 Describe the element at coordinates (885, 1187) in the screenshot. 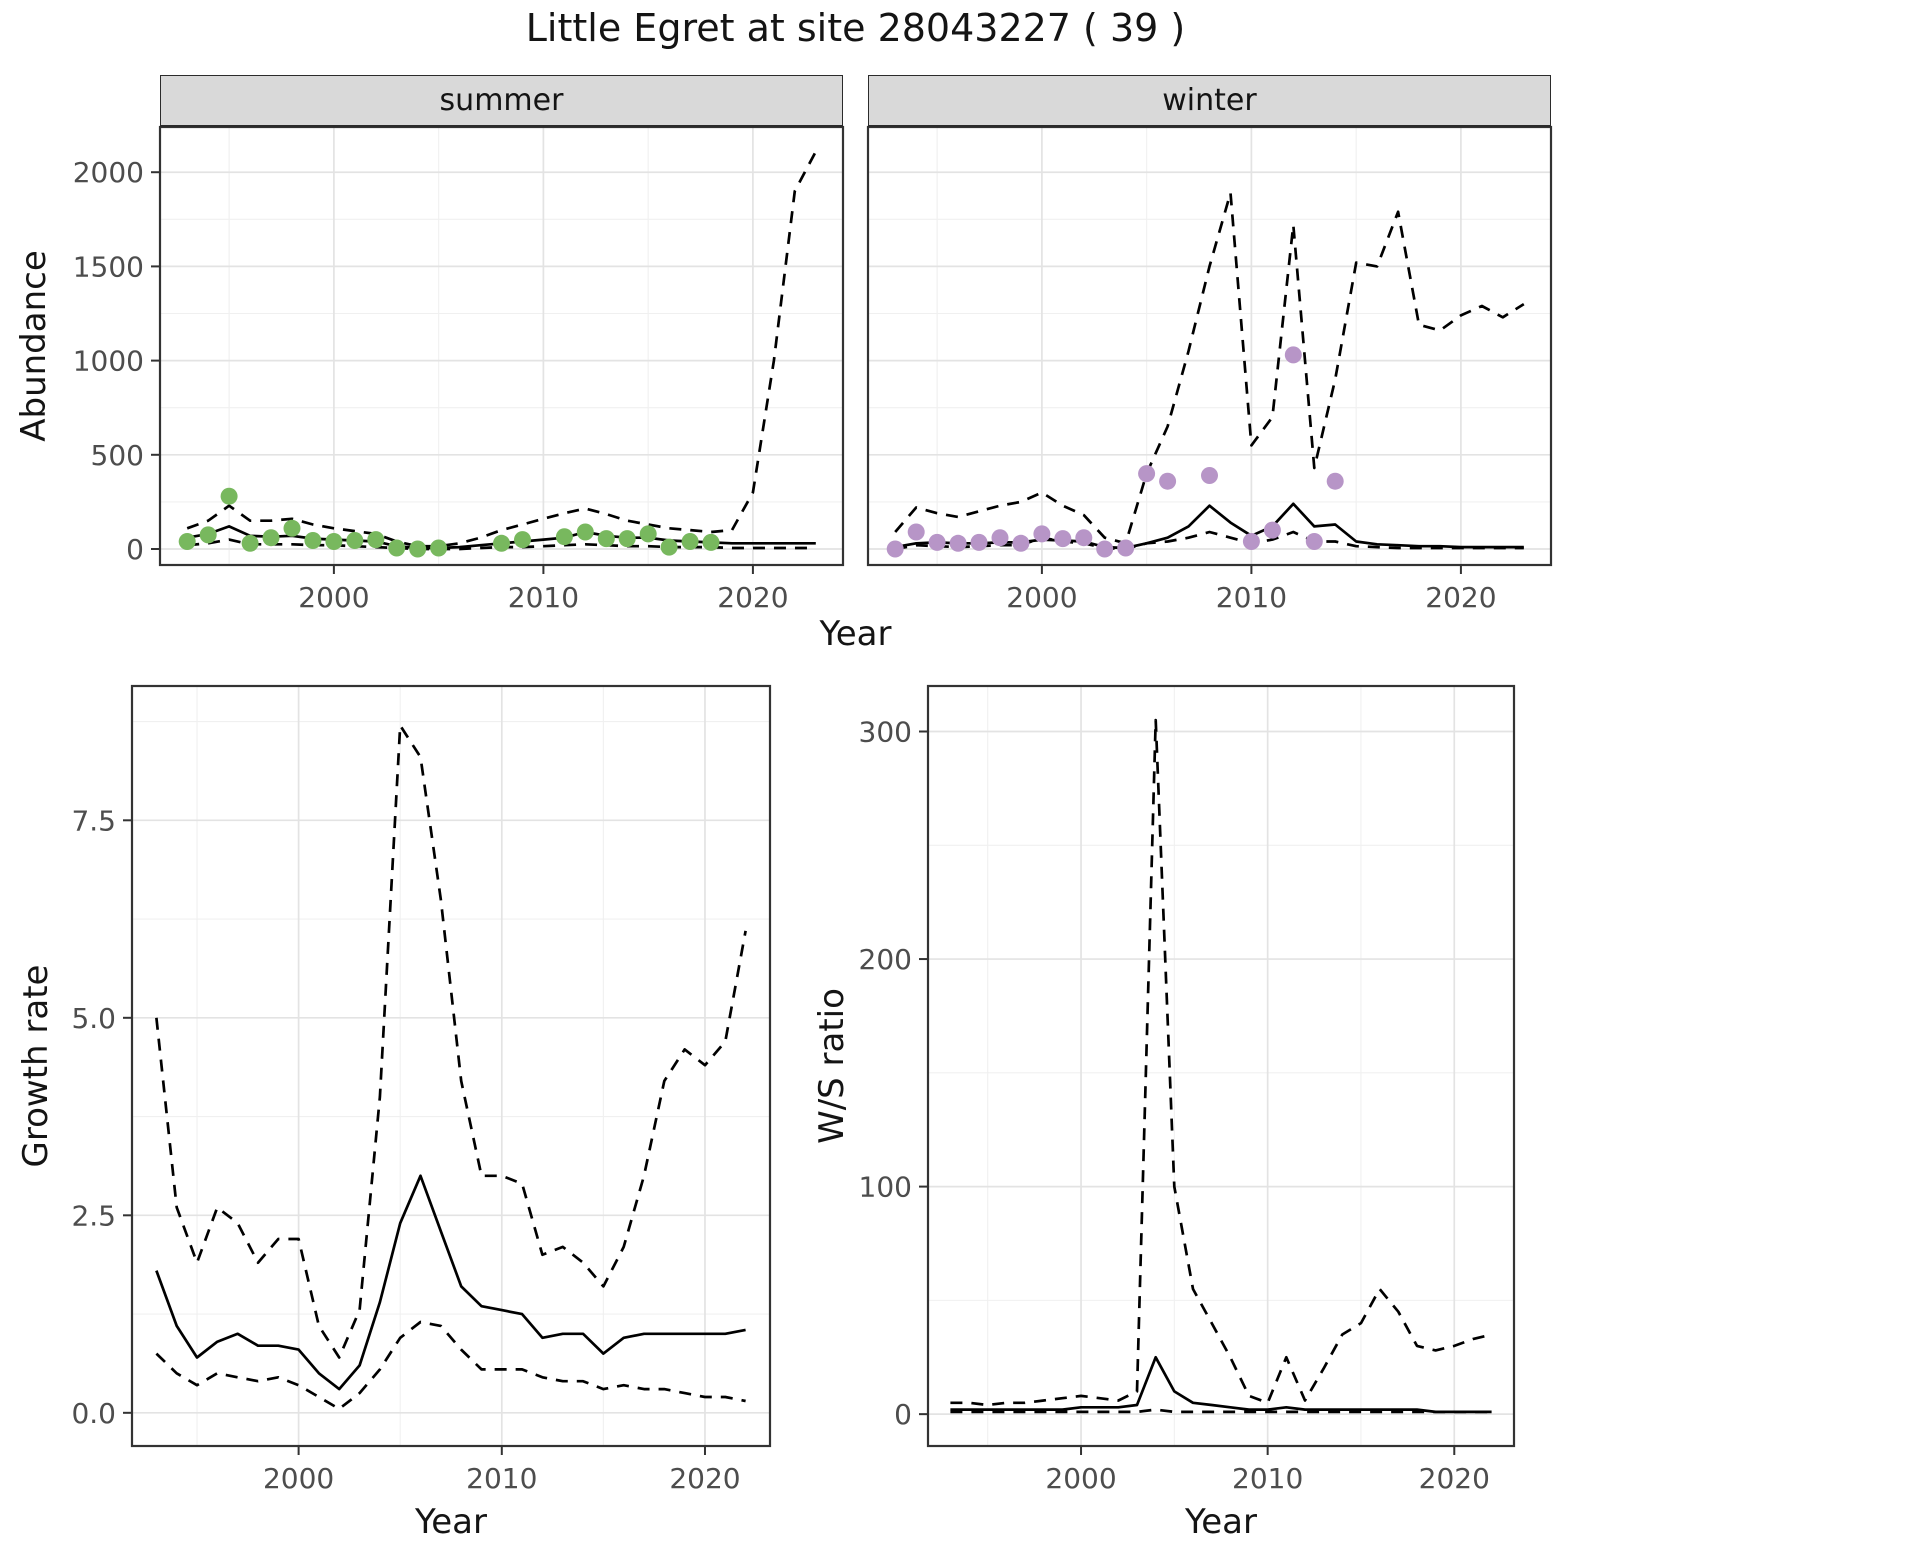

I see `svg-text: 100` at that location.